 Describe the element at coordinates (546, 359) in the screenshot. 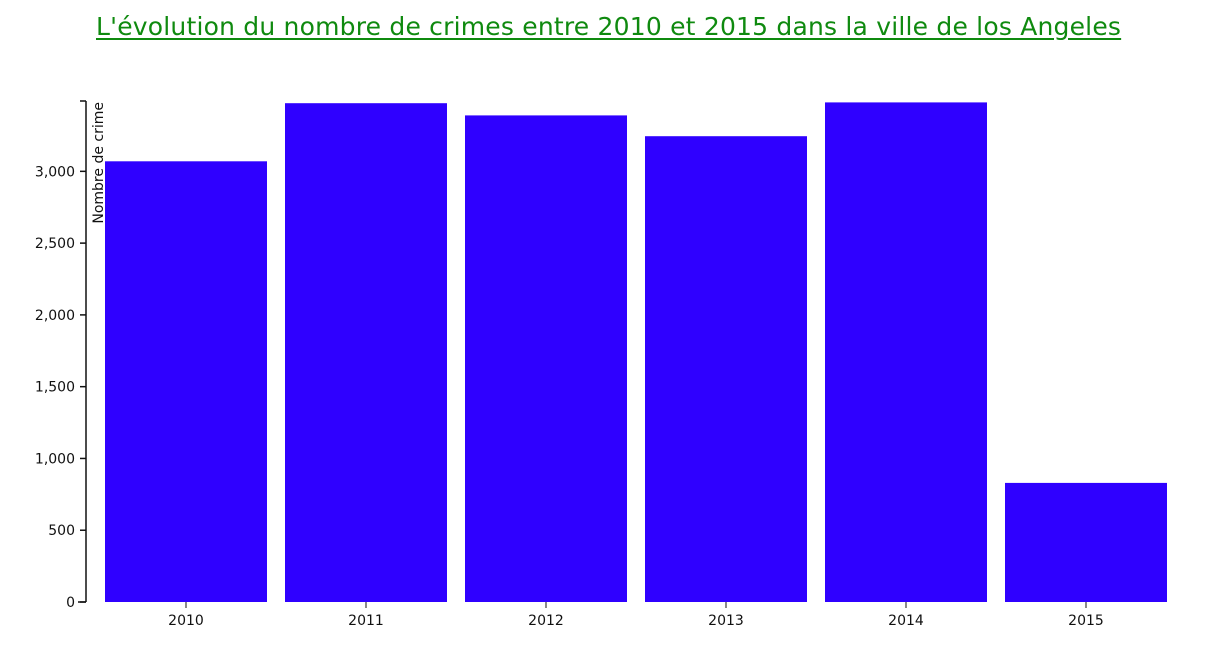

I see `bar-2012` at that location.